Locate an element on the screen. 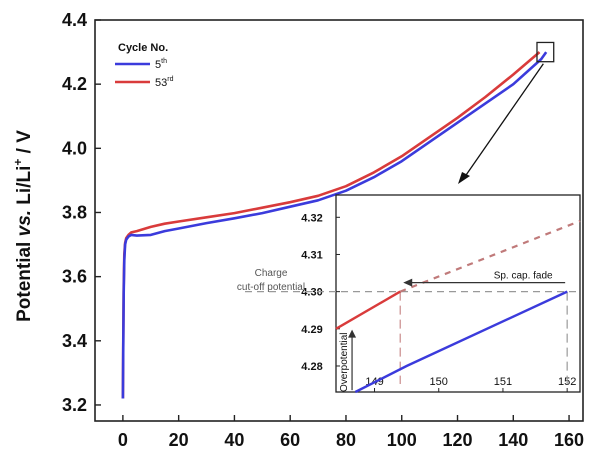 The height and width of the screenshot is (457, 607). y-axis-title: Potential vs. Li/Li+ / V is located at coordinates (23, 226).